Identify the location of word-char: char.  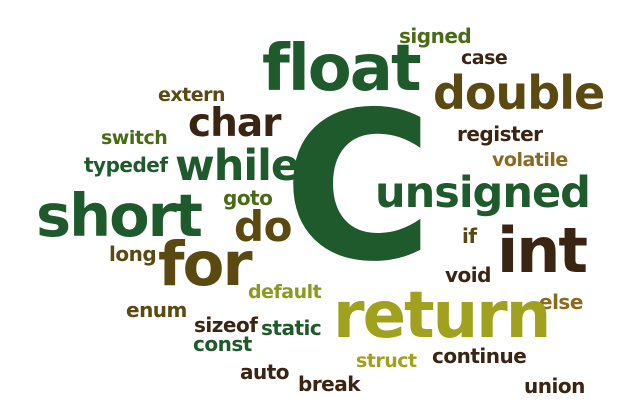
(234, 123).